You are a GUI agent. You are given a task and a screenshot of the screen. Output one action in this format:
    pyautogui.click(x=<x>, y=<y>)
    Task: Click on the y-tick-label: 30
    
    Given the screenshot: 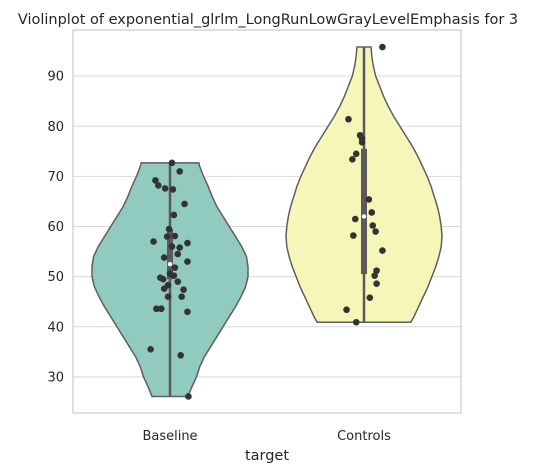 What is the action you would take?
    pyautogui.click(x=55, y=377)
    